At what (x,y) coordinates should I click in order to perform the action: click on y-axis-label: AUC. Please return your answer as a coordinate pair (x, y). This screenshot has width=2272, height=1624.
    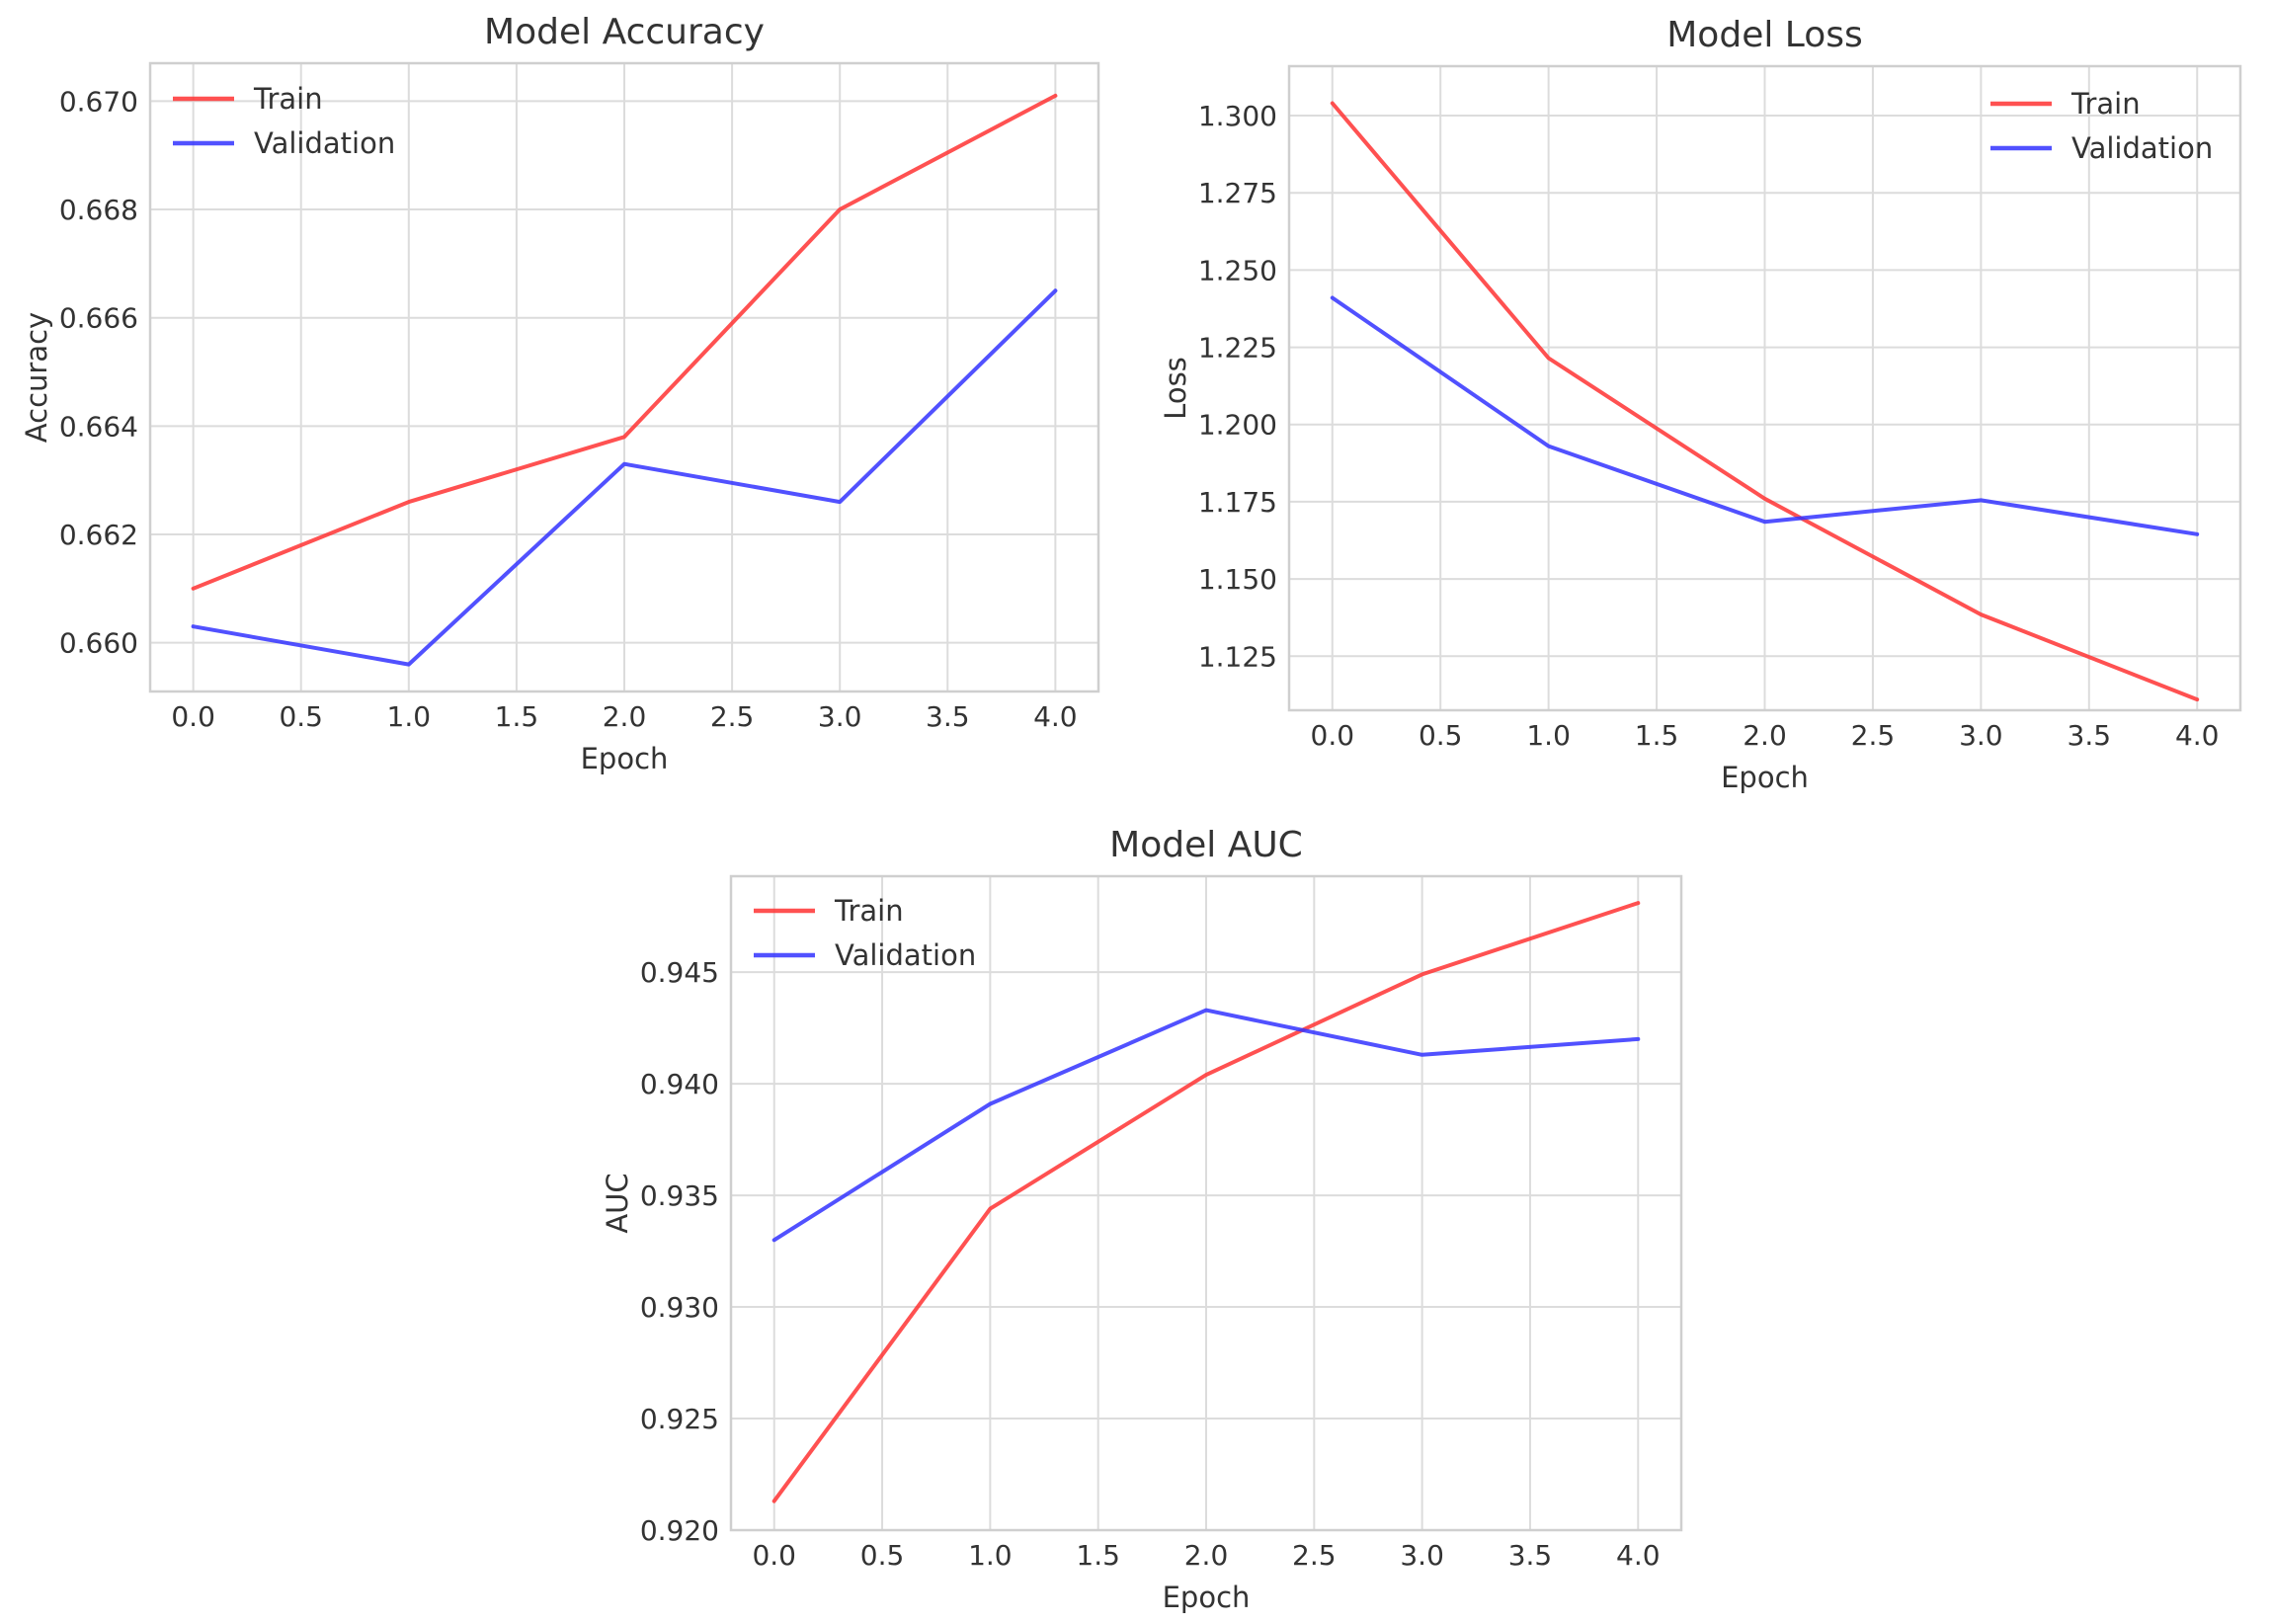
    Looking at the image, I should click on (617, 1203).